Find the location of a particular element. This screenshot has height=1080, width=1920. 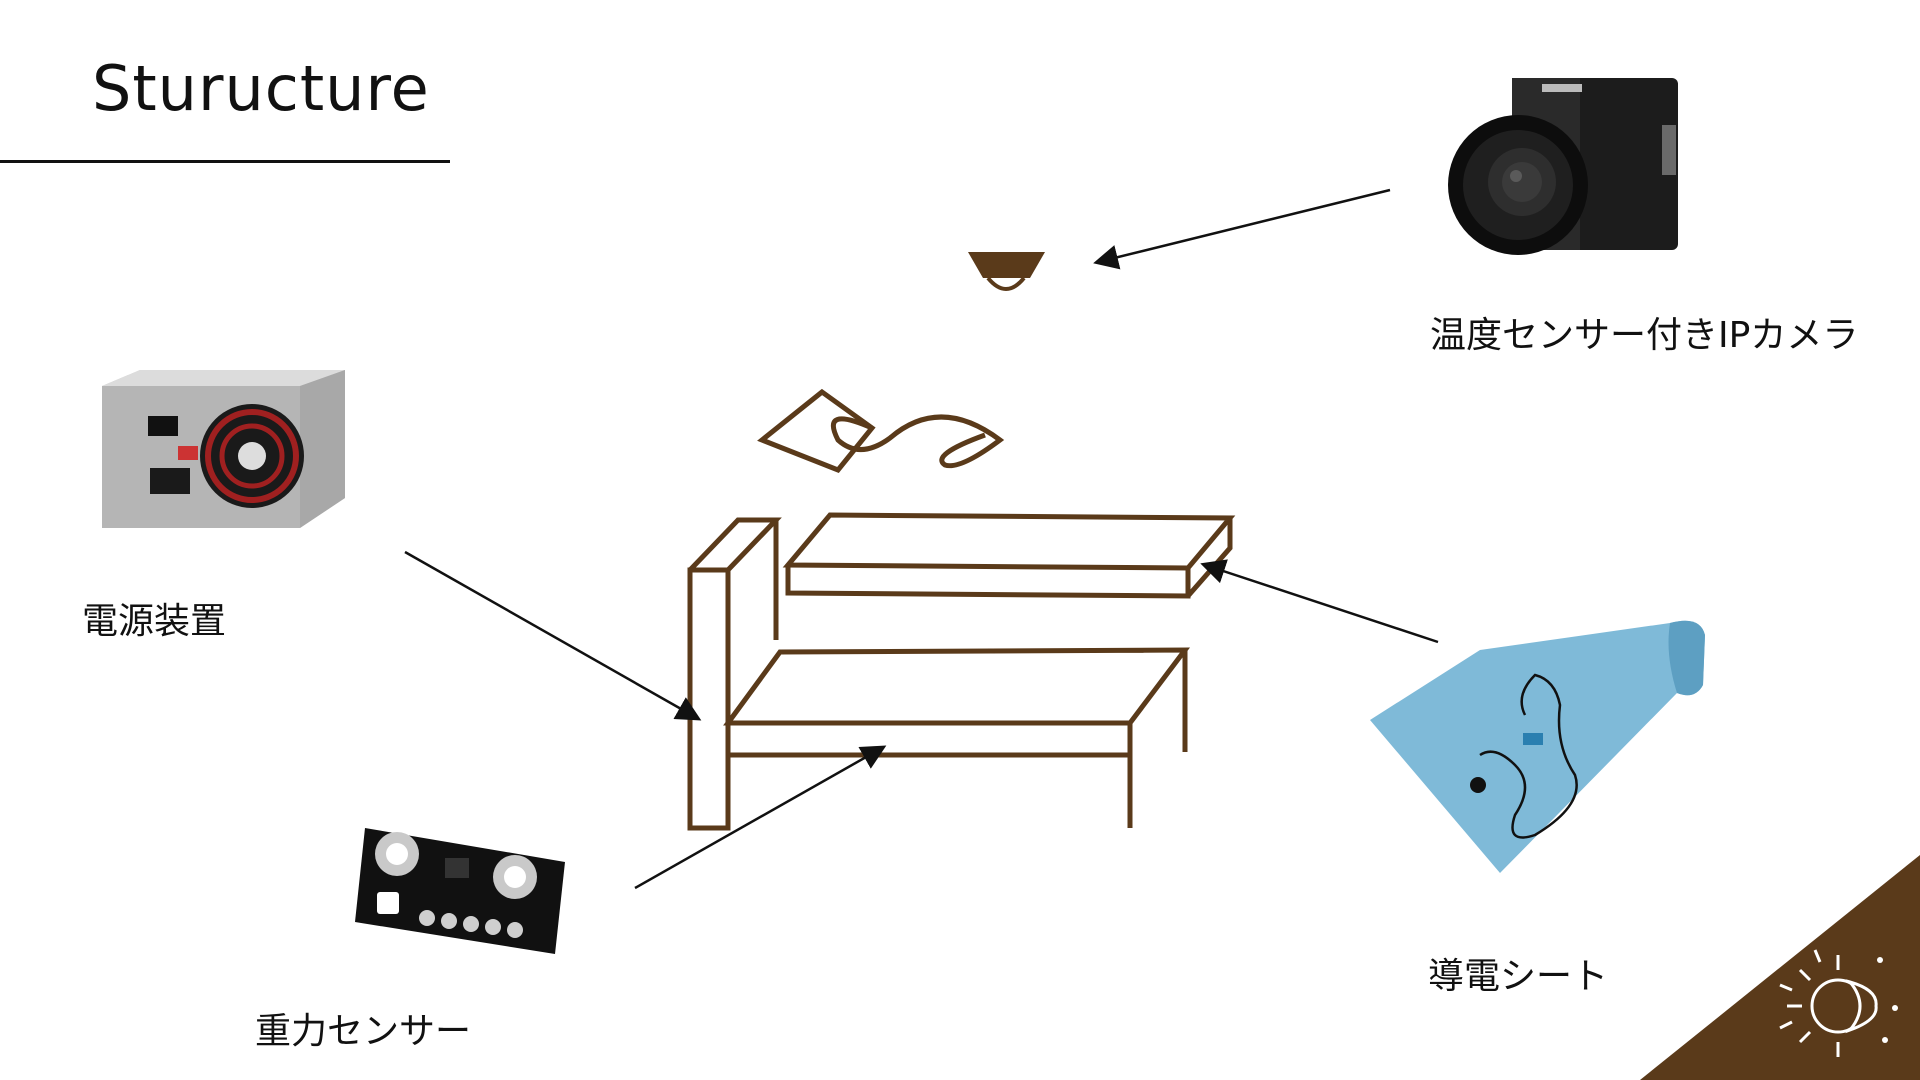

corner-decoration is located at coordinates (1780, 967).